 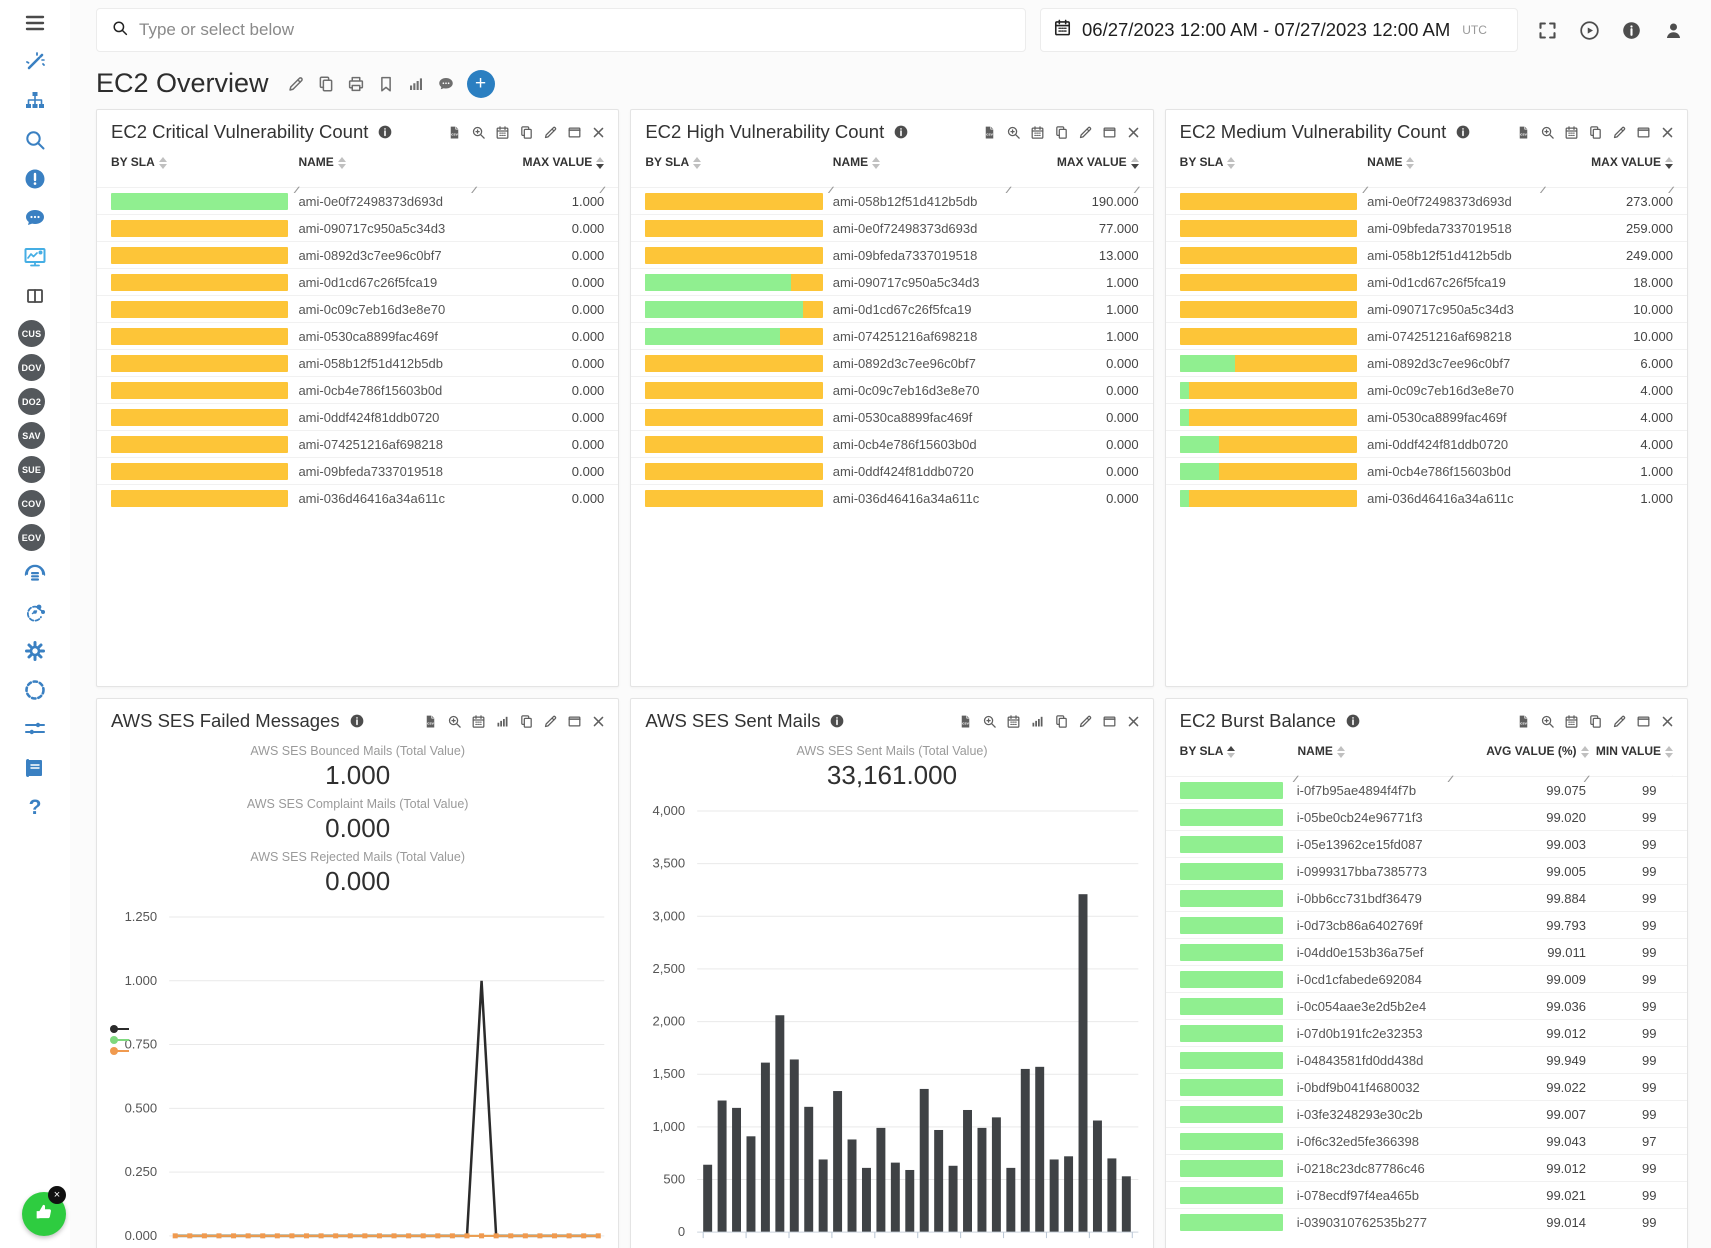 What do you see at coordinates (1426, 1194) in the screenshot?
I see `table-row: i-078ecdf97f4ea465b 99.021 99` at bounding box center [1426, 1194].